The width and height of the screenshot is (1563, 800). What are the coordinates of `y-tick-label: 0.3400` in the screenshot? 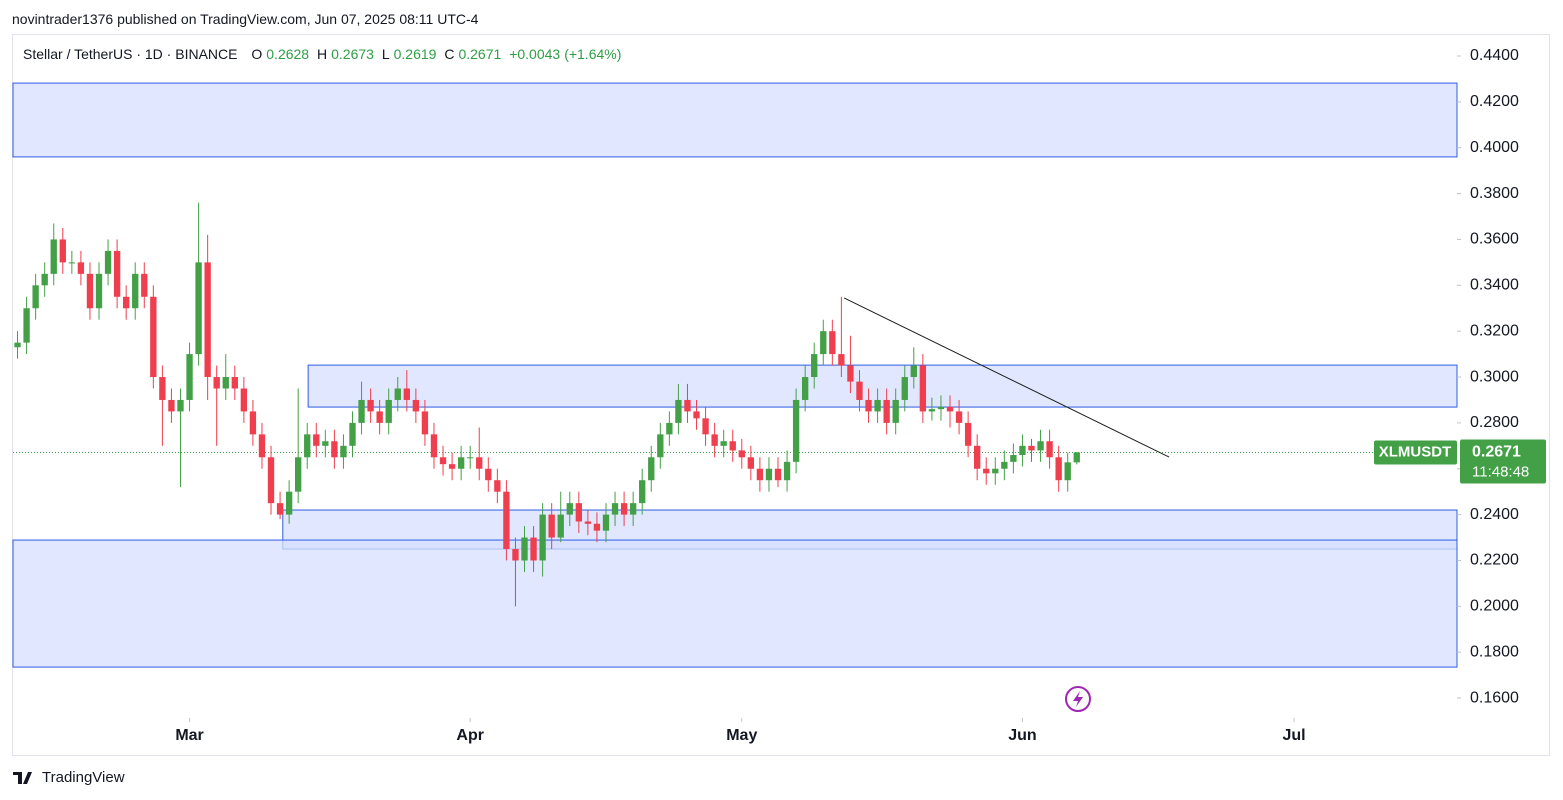 It's located at (1494, 285).